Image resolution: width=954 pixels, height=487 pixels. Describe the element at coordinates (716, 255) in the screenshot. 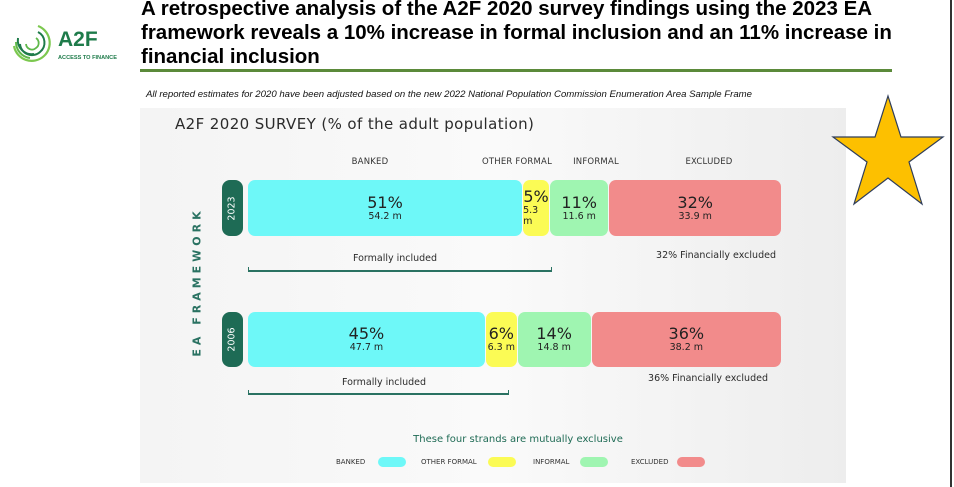

I see `financially-excluded-label-2023: 32% Financially excluded` at that location.